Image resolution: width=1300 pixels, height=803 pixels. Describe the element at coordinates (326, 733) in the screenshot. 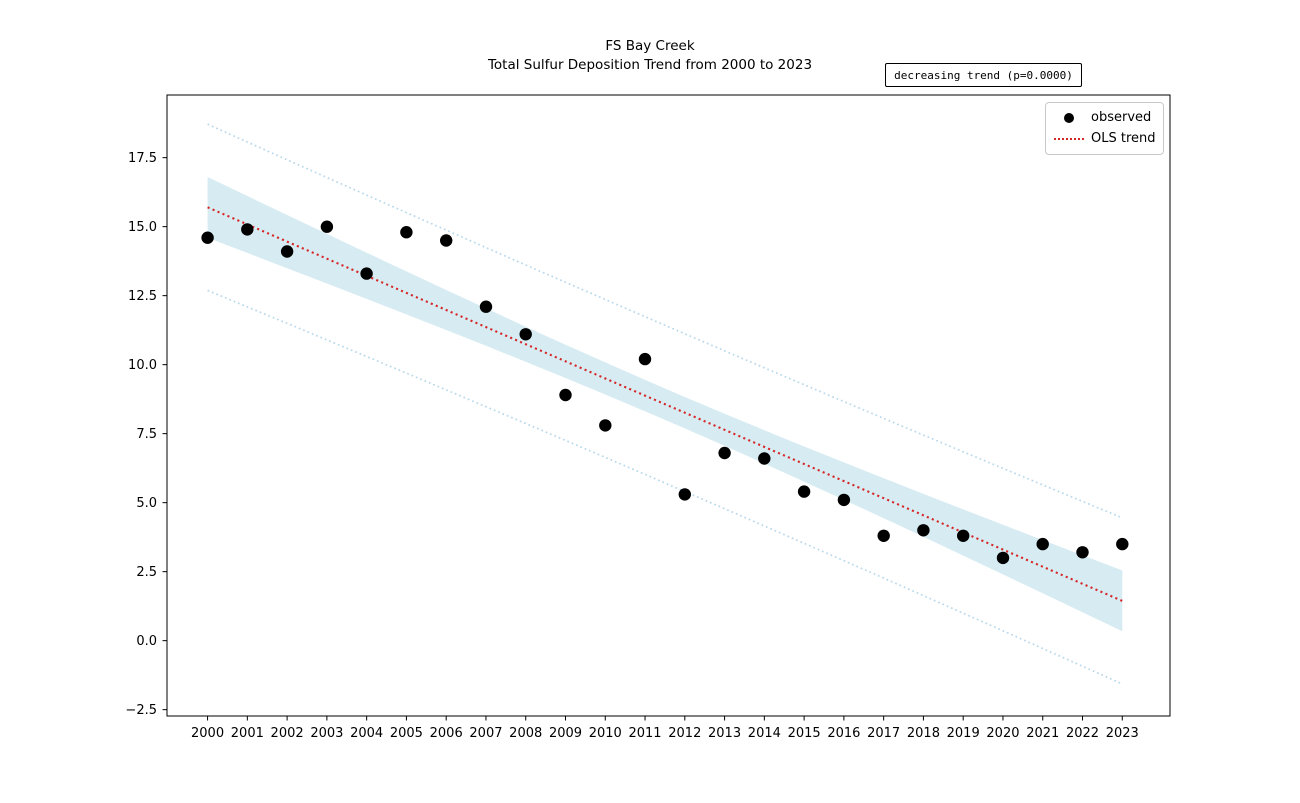

I see `x-tick-label: 2003` at that location.